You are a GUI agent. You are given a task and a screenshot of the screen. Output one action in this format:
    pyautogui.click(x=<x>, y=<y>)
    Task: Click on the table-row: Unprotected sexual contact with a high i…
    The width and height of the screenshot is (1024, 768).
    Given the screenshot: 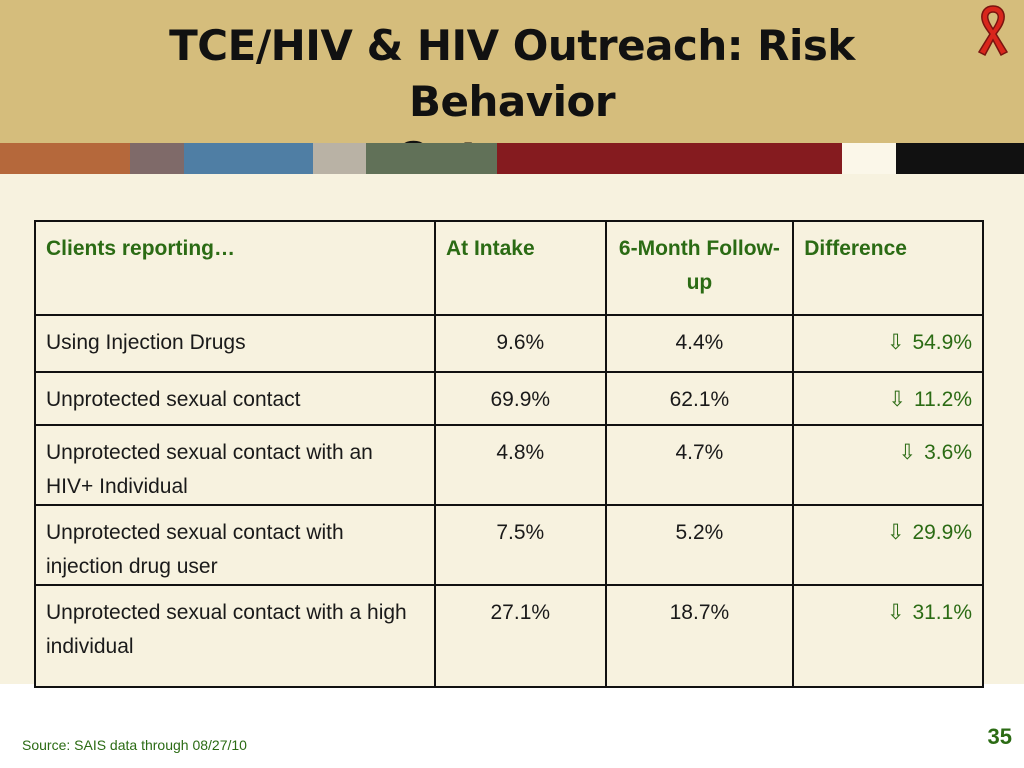 What is the action you would take?
    pyautogui.click(x=509, y=636)
    